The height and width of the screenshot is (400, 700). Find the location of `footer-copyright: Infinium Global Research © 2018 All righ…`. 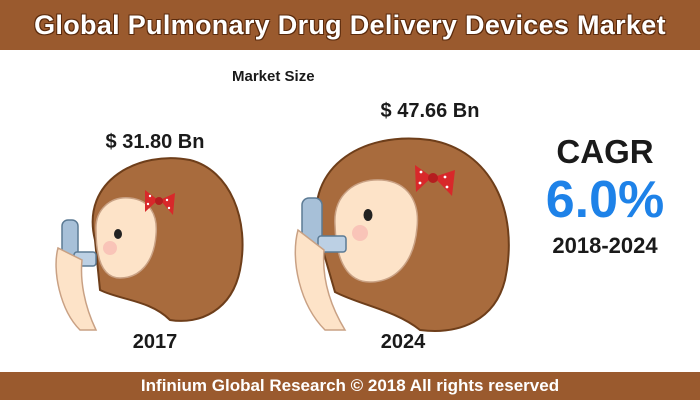

footer-copyright: Infinium Global Research © 2018 All righ… is located at coordinates (350, 385).